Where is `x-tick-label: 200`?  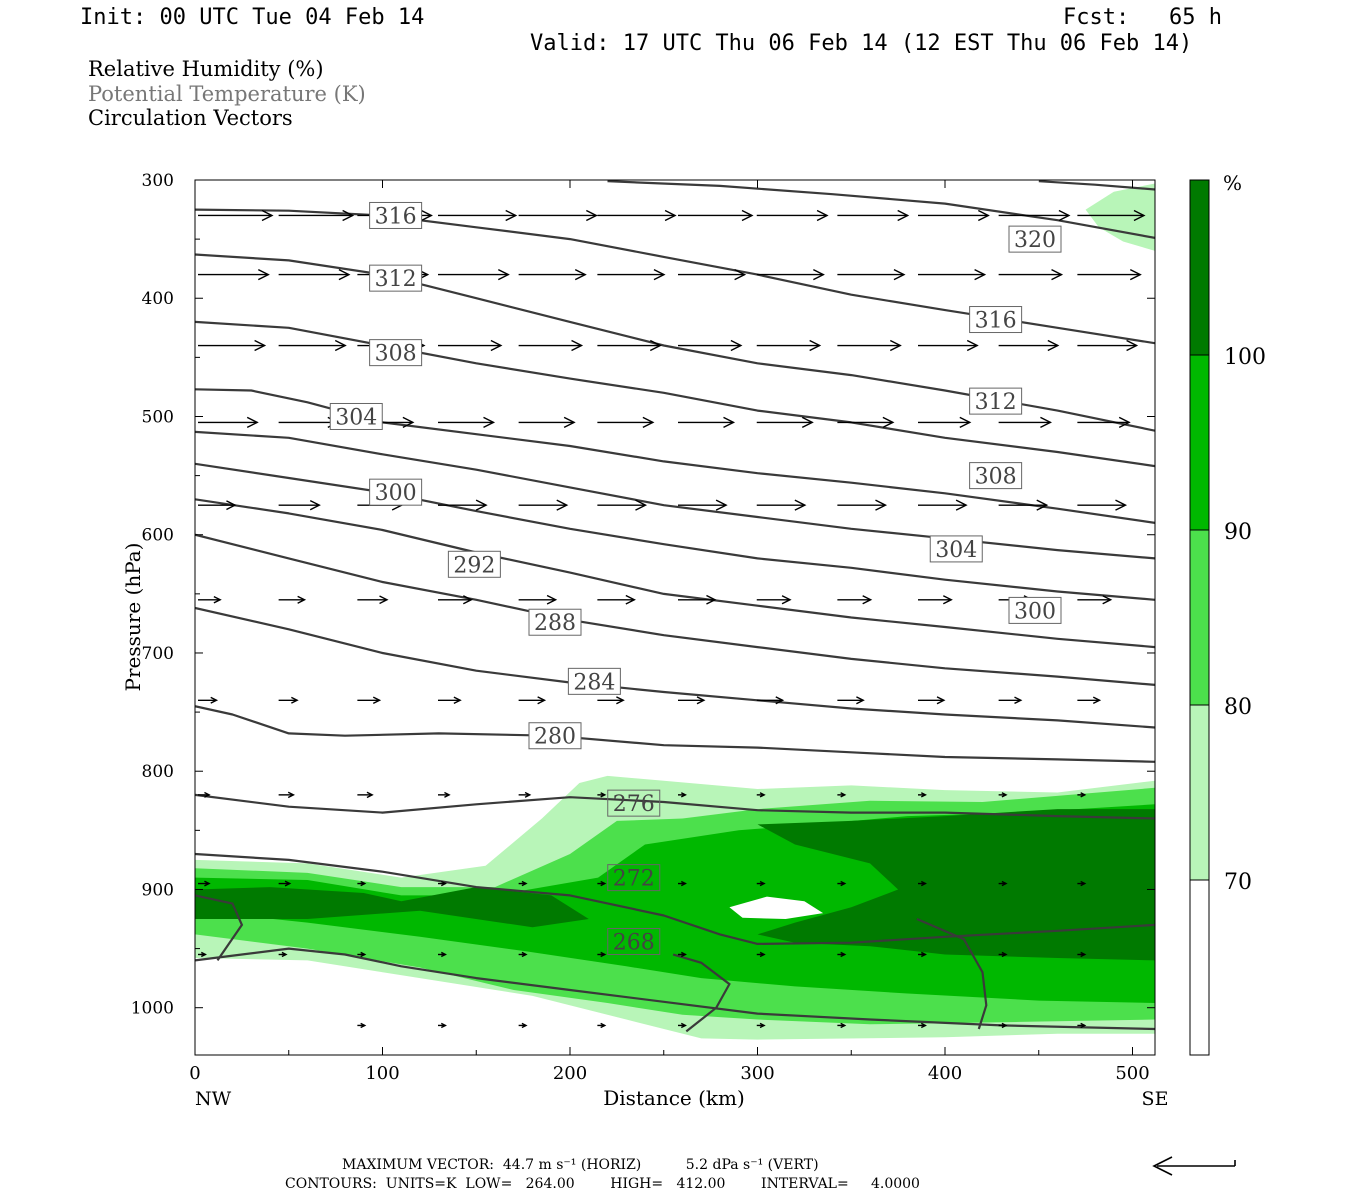 x-tick-label: 200 is located at coordinates (570, 1073).